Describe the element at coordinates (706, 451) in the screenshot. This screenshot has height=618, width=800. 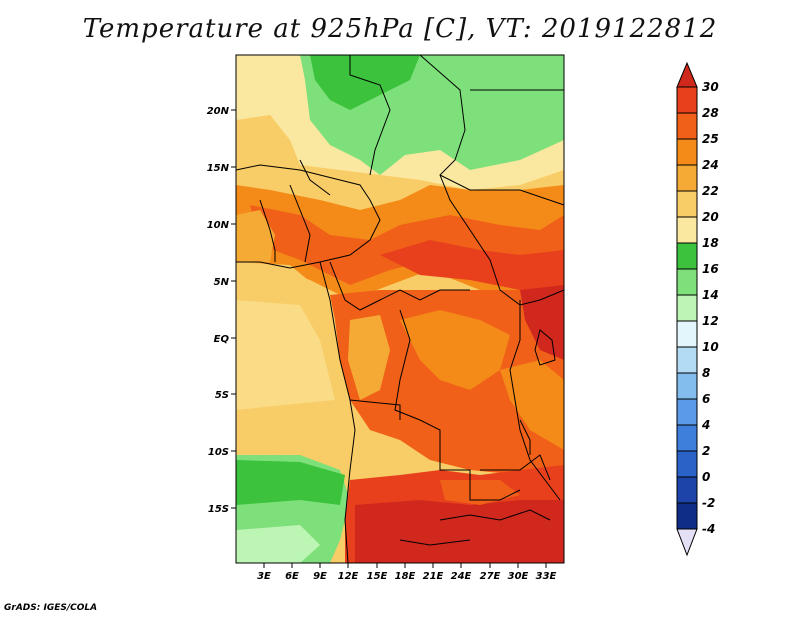
I see `colorbar-label: 2` at that location.